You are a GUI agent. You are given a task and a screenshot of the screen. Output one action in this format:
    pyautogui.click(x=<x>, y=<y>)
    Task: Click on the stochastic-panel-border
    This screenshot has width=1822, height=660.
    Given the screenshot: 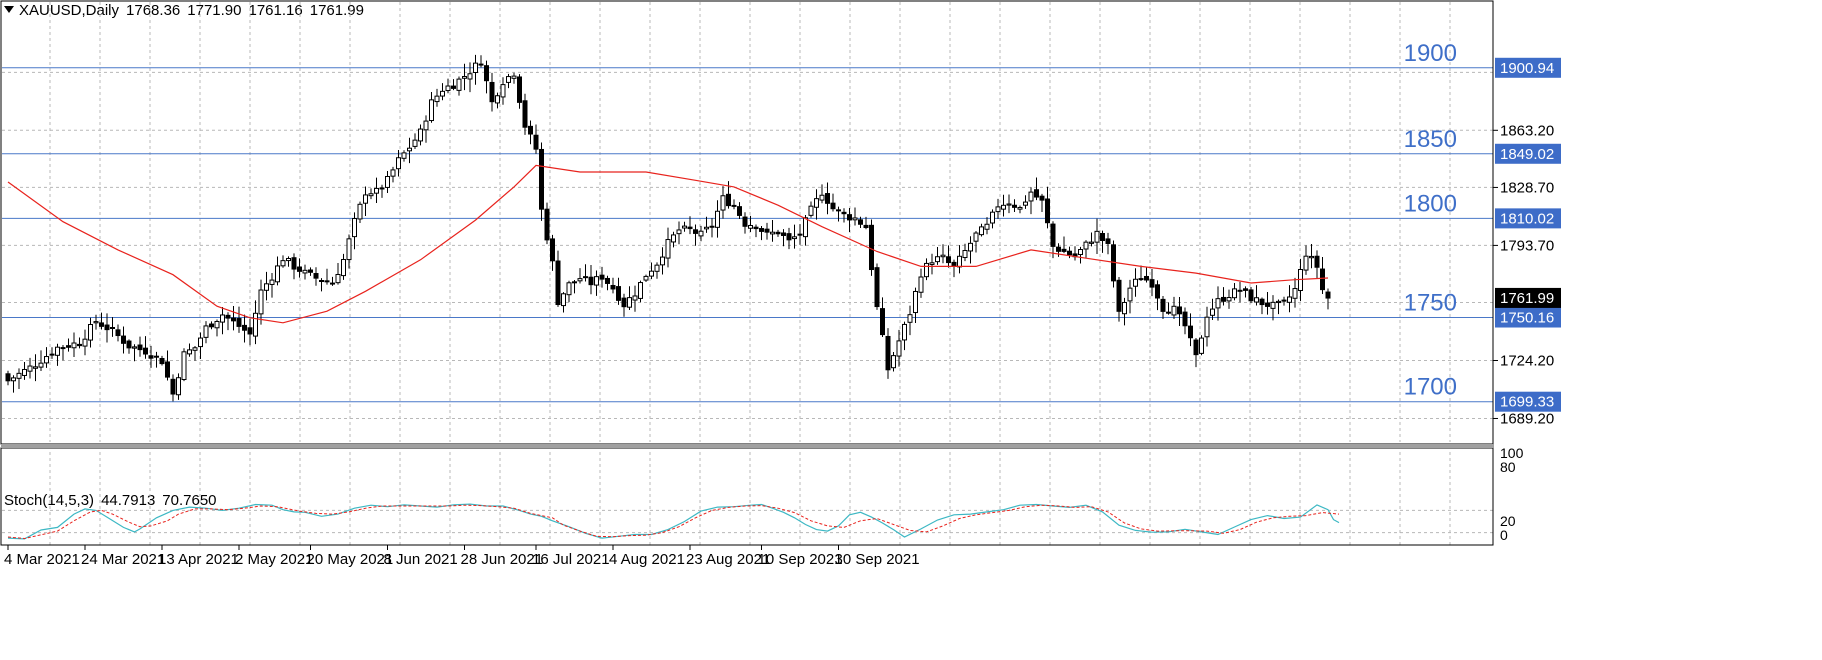 What is the action you would take?
    pyautogui.click(x=747, y=496)
    